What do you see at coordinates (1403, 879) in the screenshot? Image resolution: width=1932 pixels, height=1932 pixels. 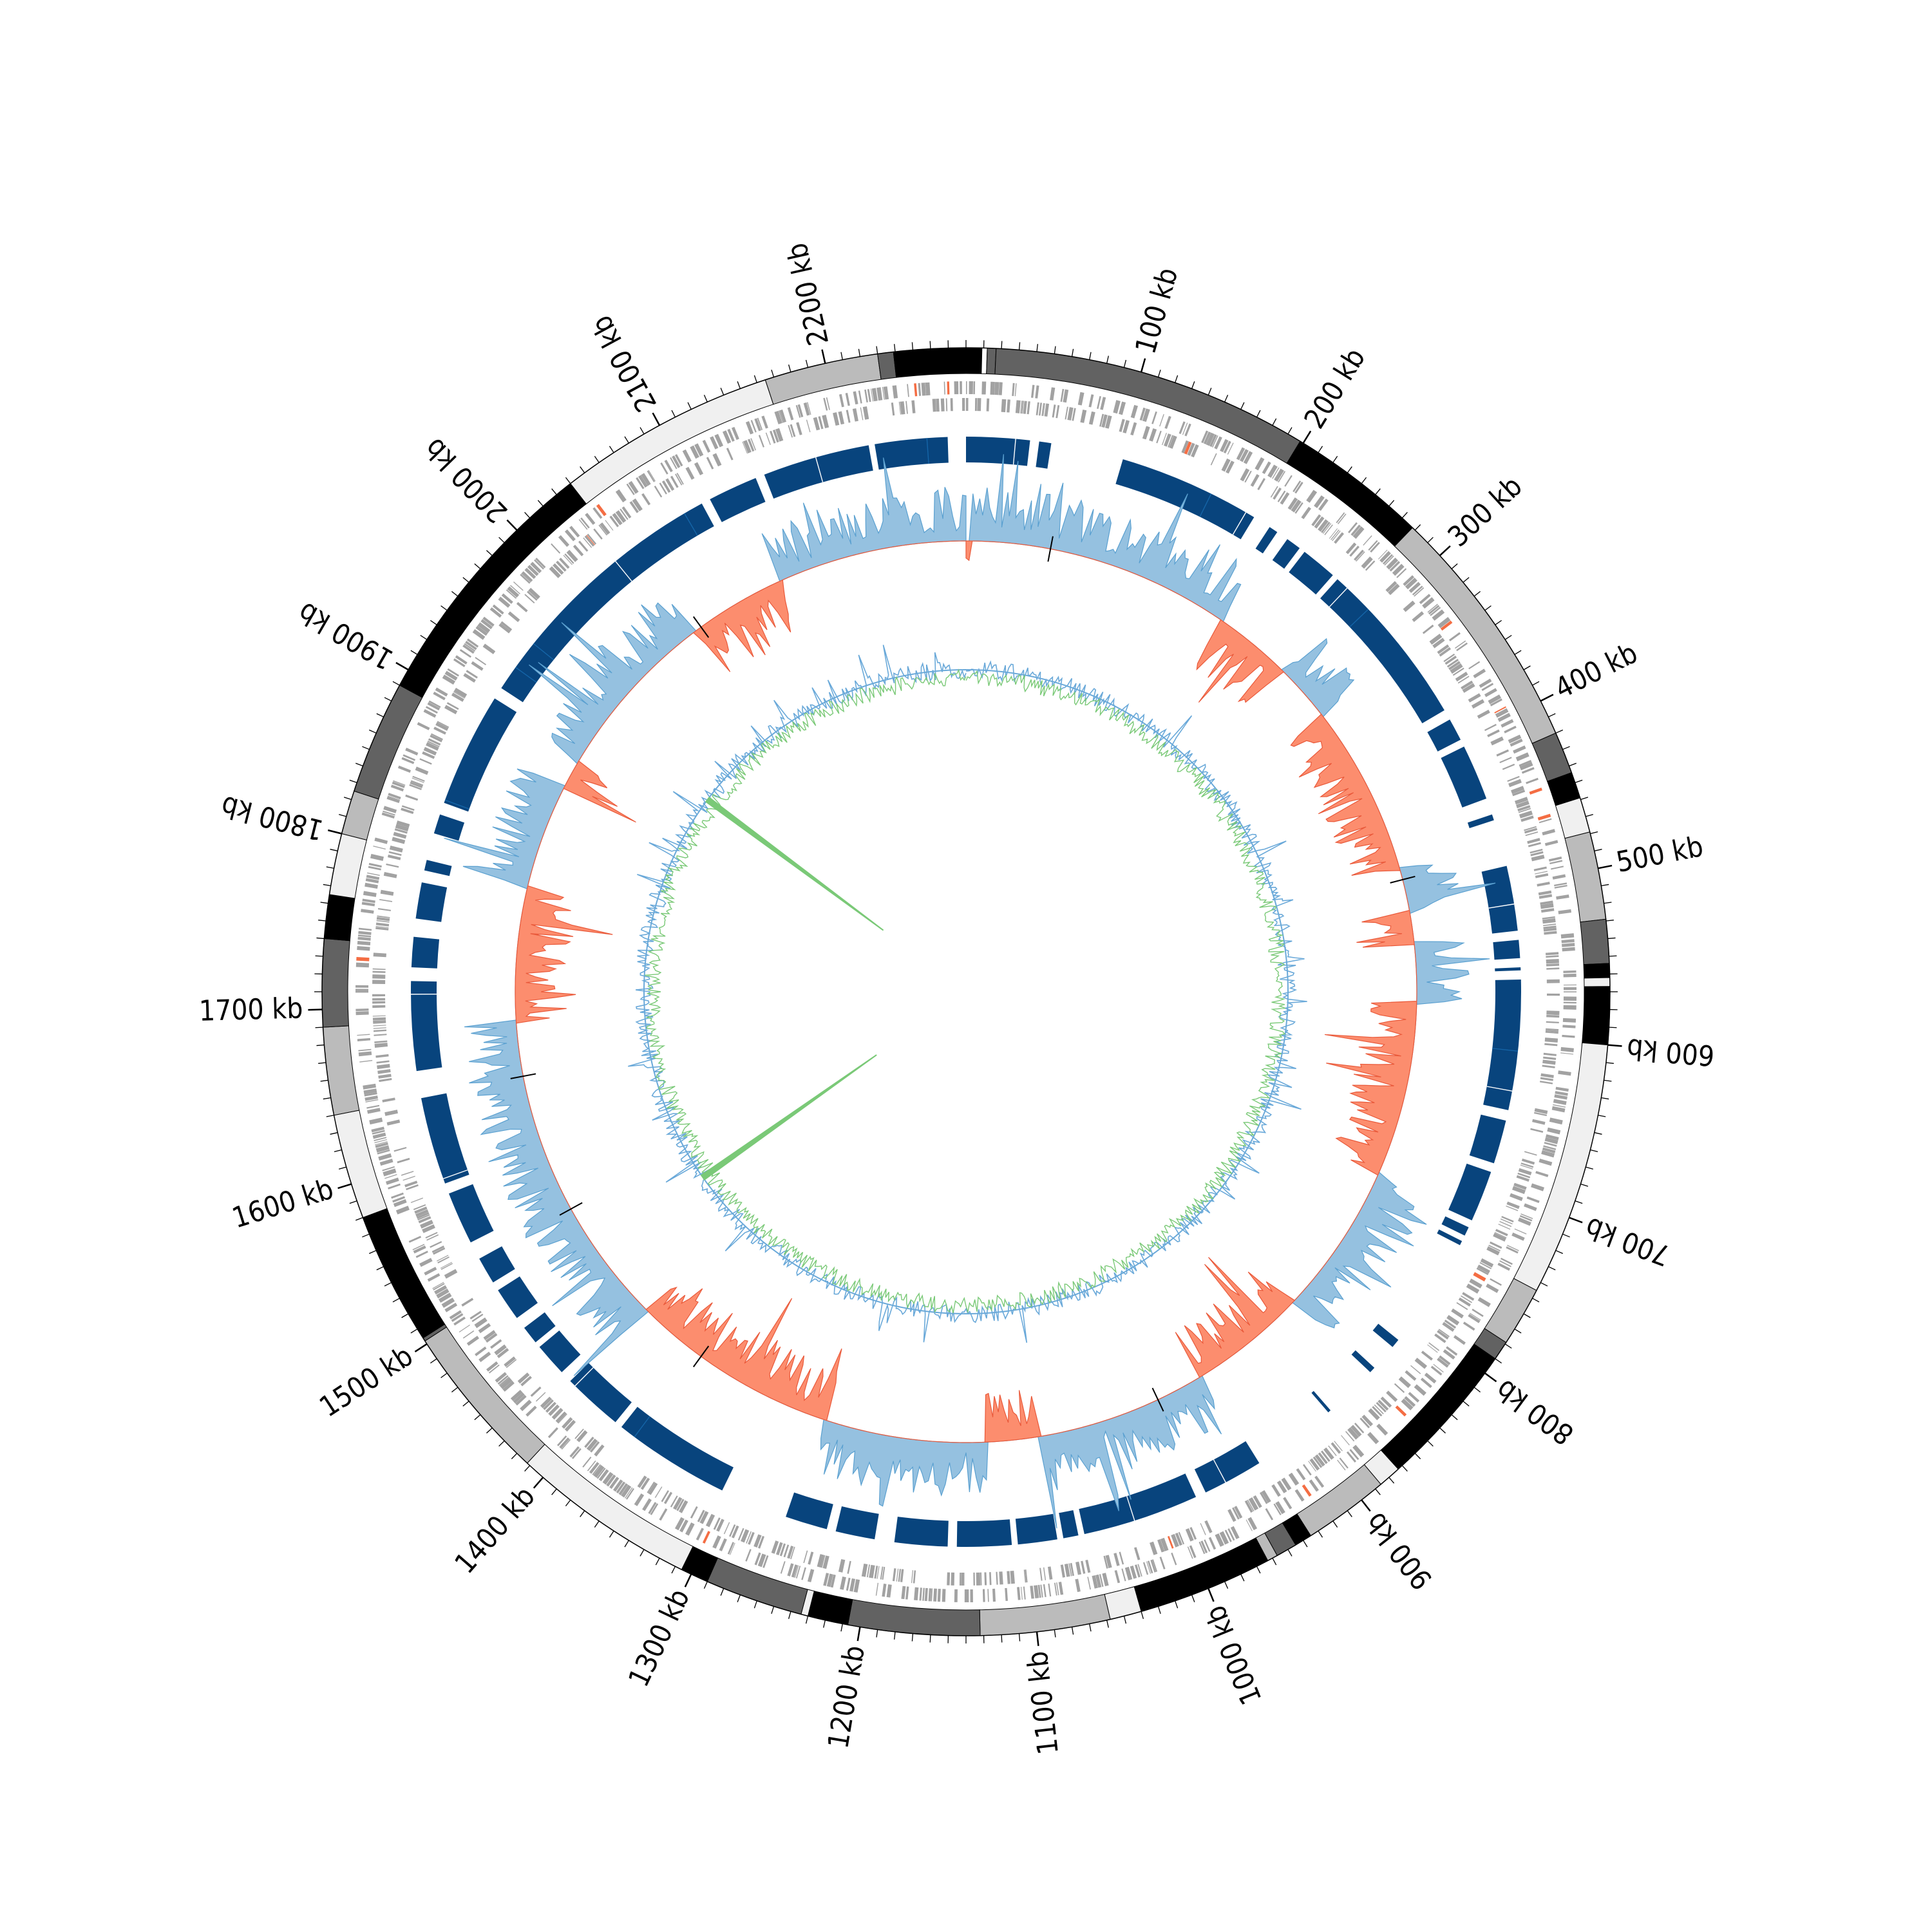 I see `gc-mark` at bounding box center [1403, 879].